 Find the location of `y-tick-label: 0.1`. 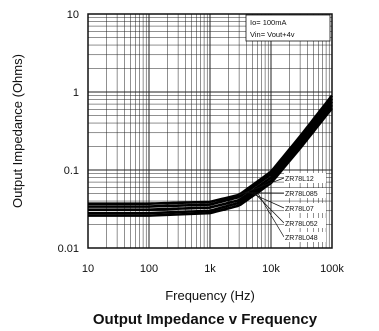

y-tick-label: 0.1 is located at coordinates (71, 171).